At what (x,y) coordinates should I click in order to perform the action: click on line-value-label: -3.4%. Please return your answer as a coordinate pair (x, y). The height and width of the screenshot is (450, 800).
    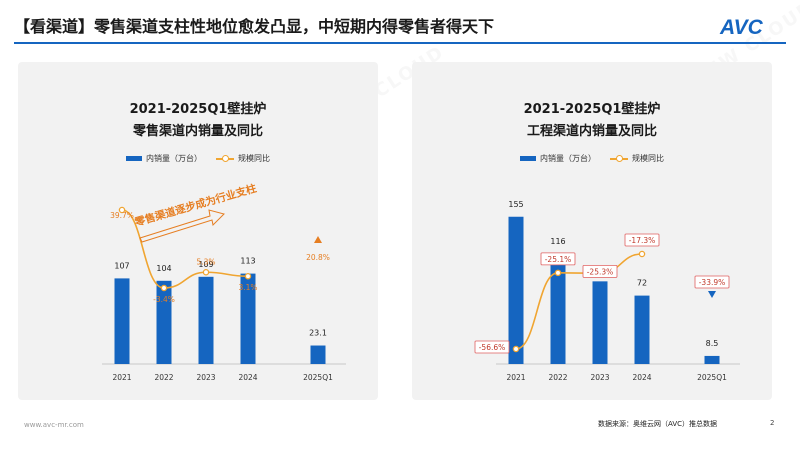
    Looking at the image, I should click on (164, 299).